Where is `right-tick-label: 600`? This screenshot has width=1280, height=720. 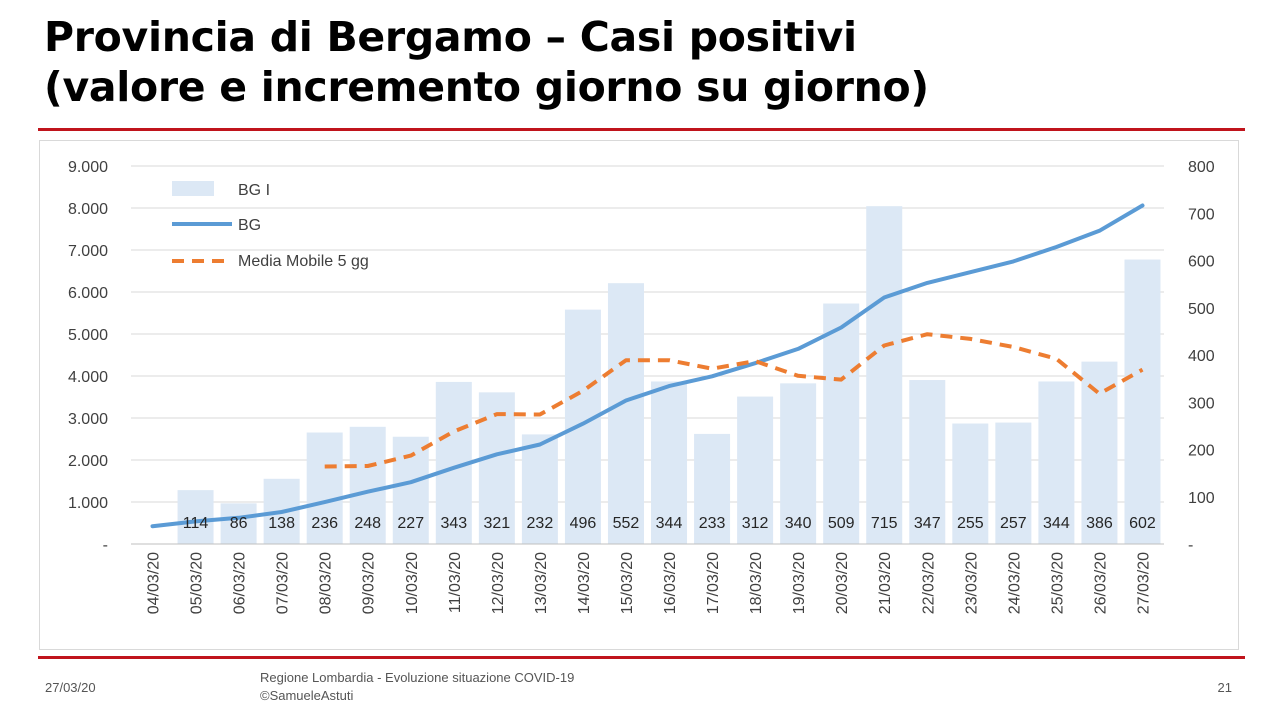
right-tick-label: 600 is located at coordinates (1201, 262).